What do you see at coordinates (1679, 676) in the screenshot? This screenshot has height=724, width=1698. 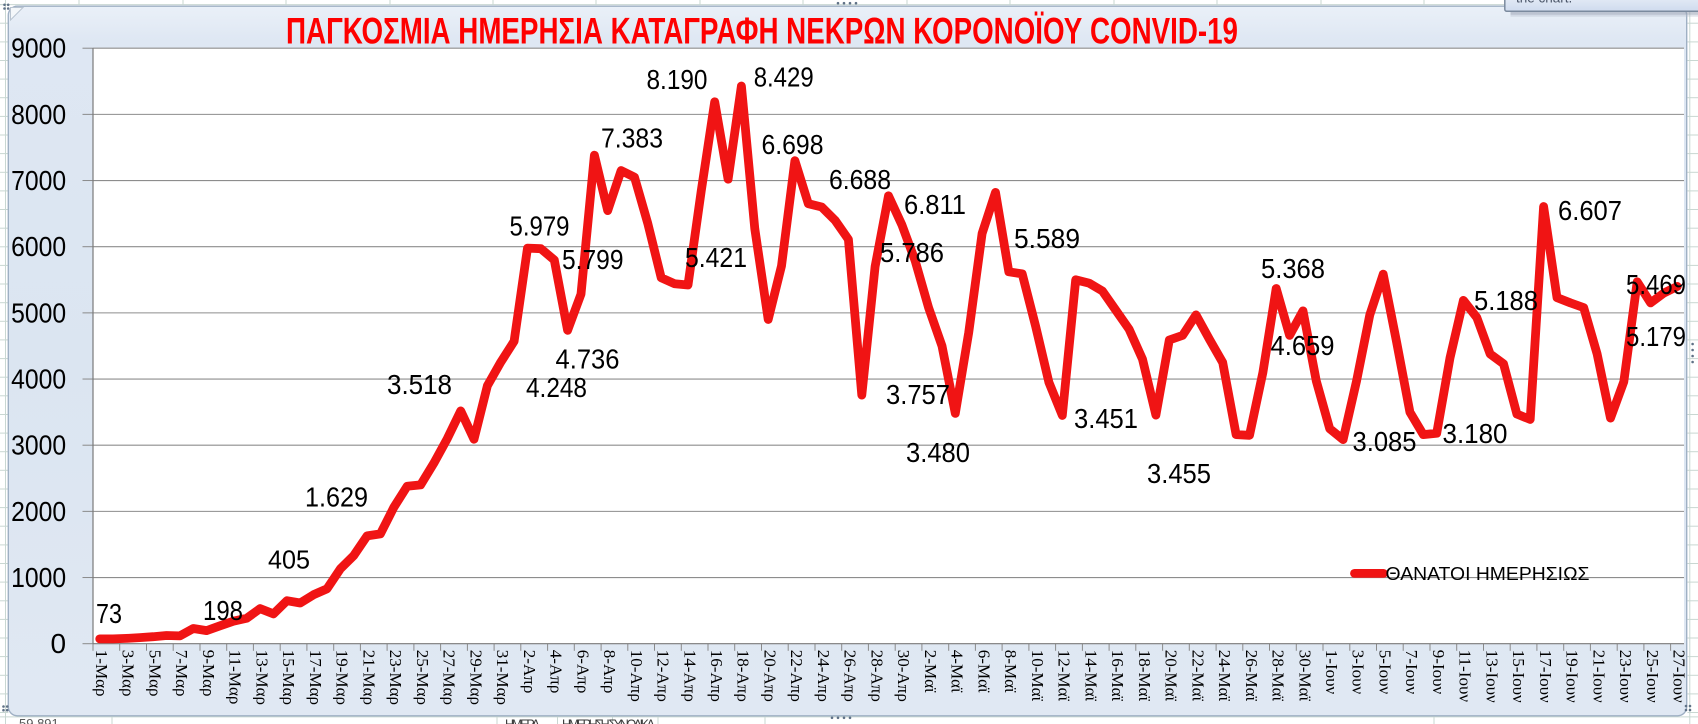 I see `svg-text: 27-Ιουν` at bounding box center [1679, 676].